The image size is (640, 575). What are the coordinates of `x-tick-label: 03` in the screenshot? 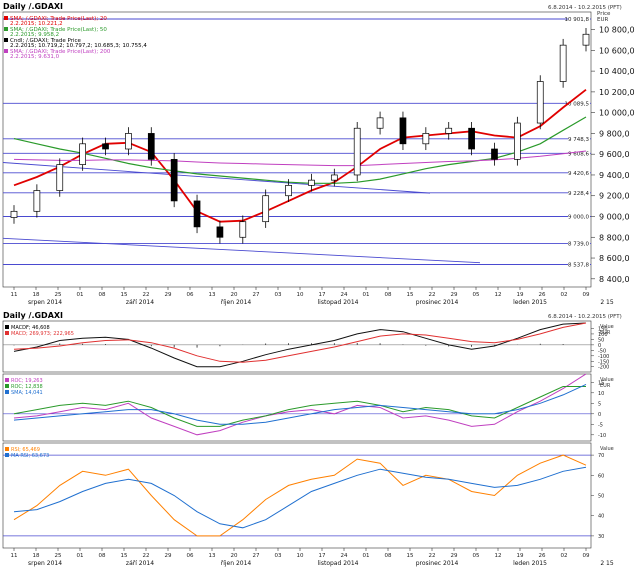 It's located at (278, 295).